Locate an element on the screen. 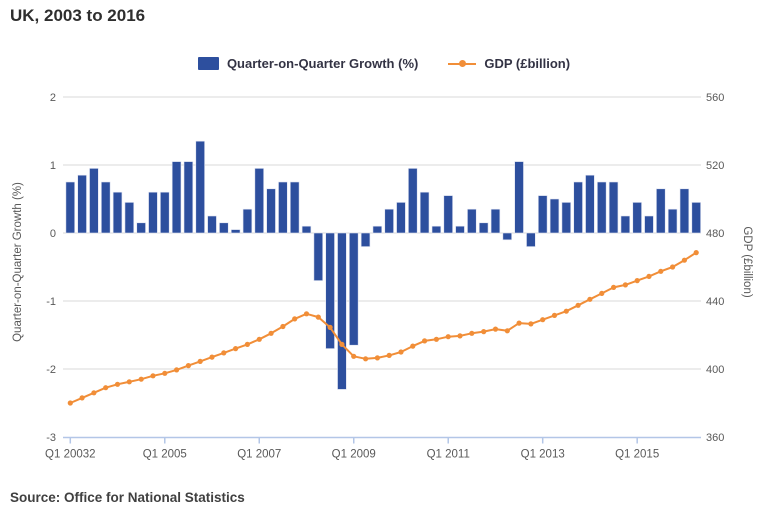 The width and height of the screenshot is (768, 519). left-axis-tick-label: 2 is located at coordinates (53, 98).